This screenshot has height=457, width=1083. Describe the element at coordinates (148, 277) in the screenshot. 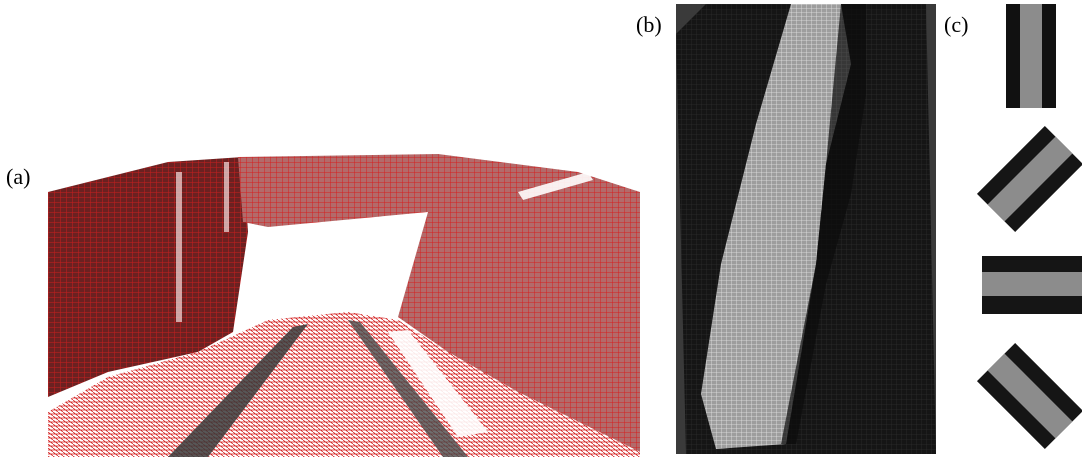

I see `left-wall` at that location.